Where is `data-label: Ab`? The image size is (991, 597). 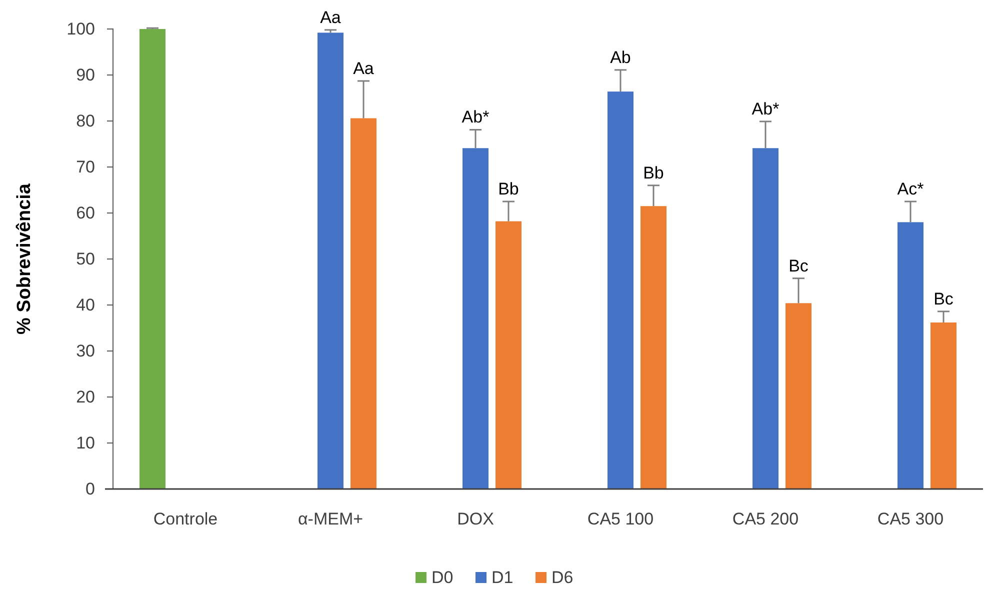 data-label: Ab is located at coordinates (620, 57).